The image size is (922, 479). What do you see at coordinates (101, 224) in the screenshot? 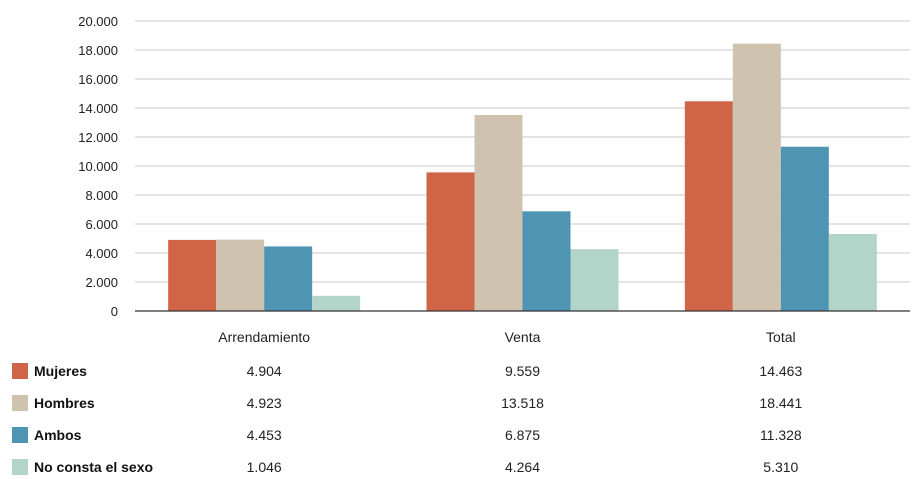
I see `y-tick-label: 6.000` at bounding box center [101, 224].